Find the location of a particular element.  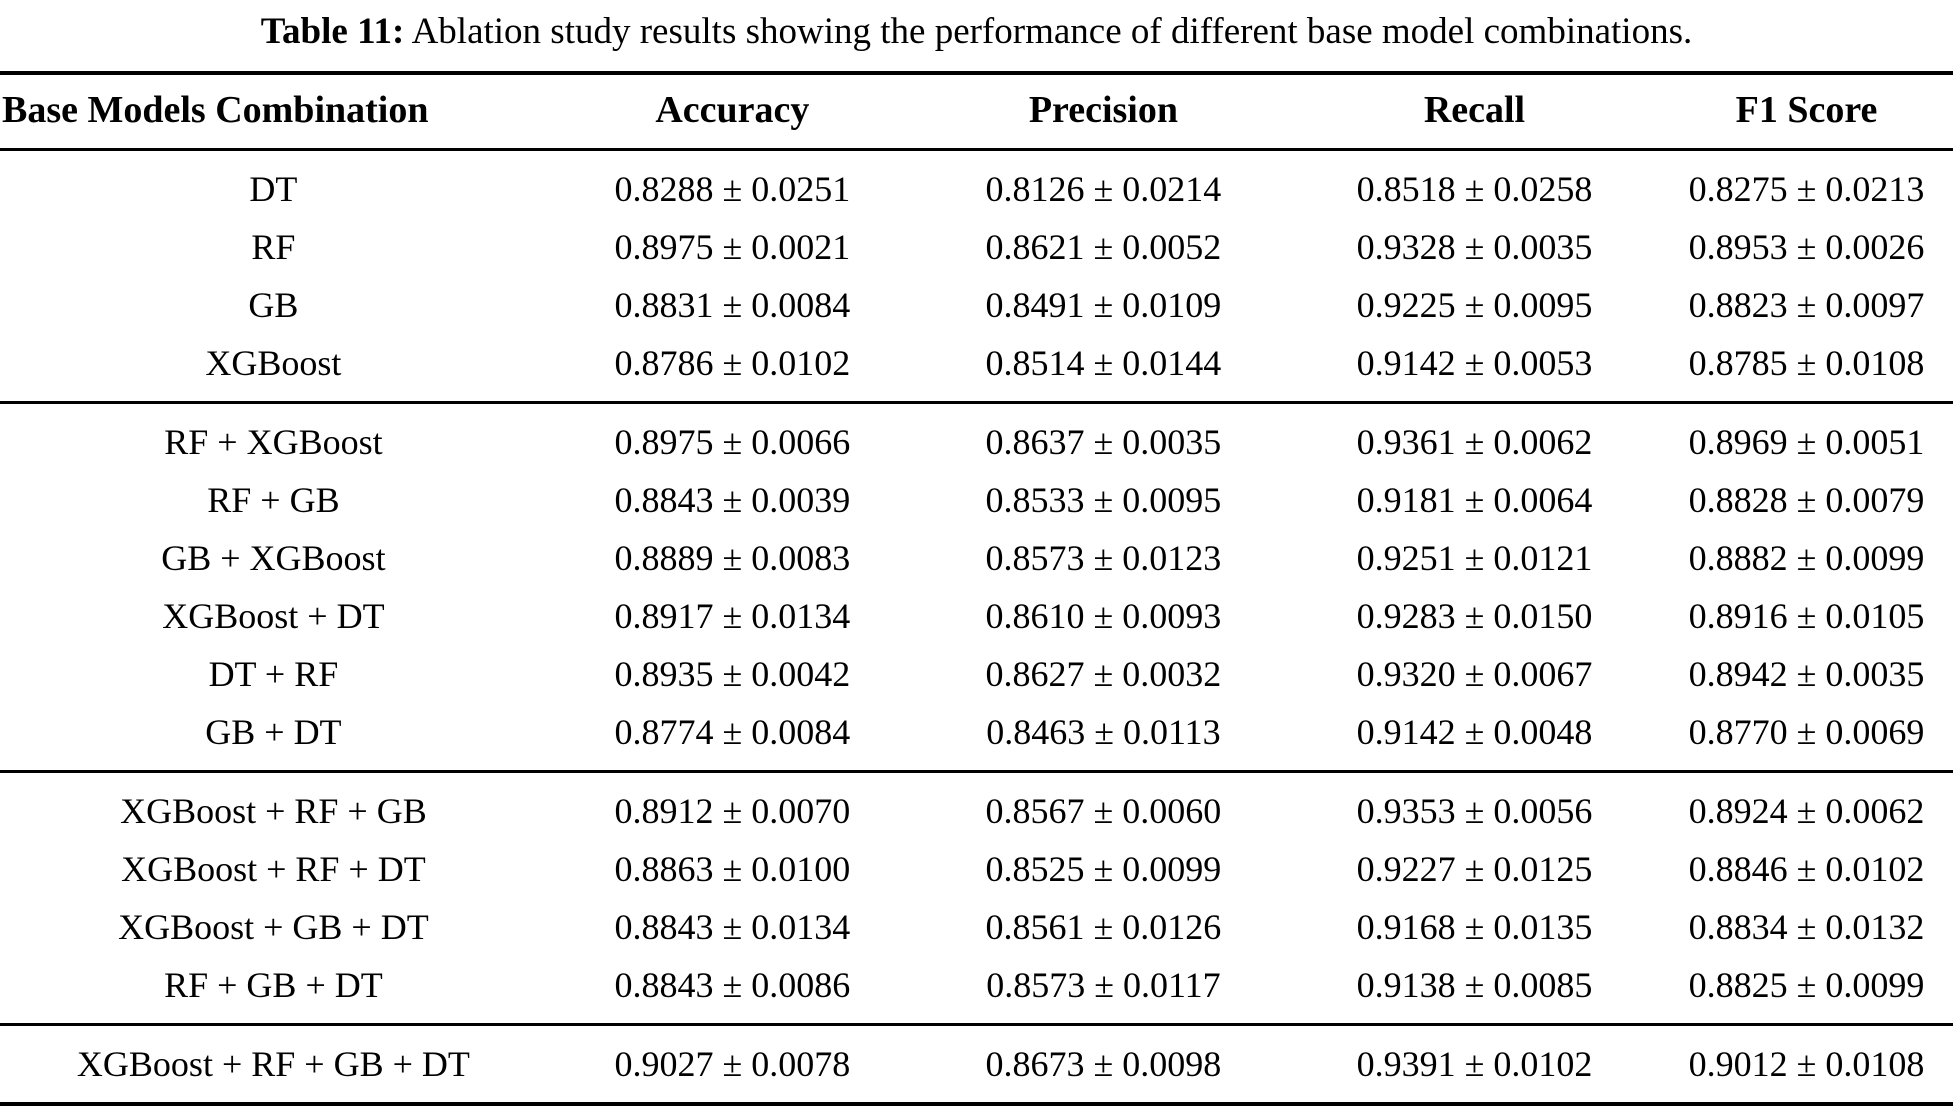

metric-cell: 0.8126 ± 0.0214 is located at coordinates (1103, 189).